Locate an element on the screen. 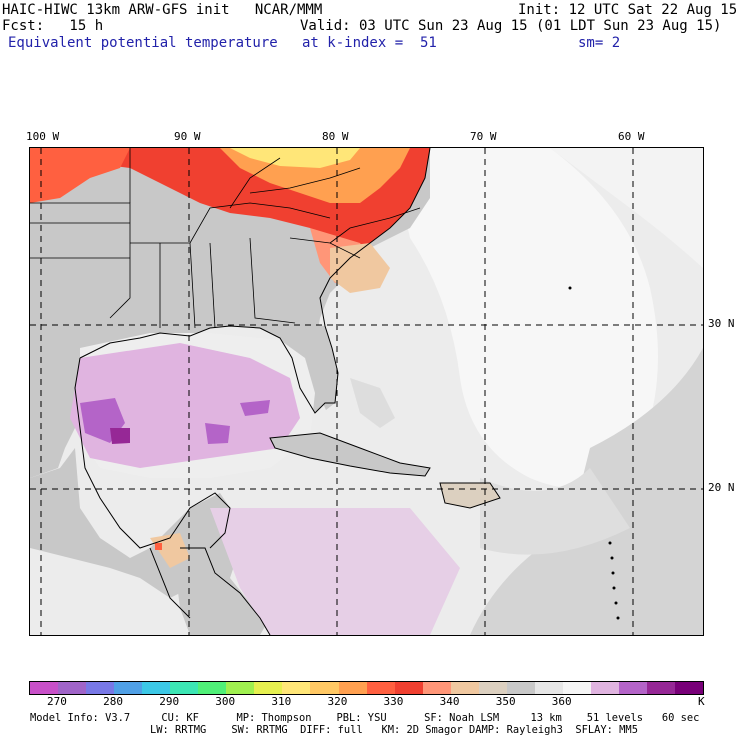 The width and height of the screenshot is (740, 740). colorbar-tick-label: 270 is located at coordinates (57, 701).